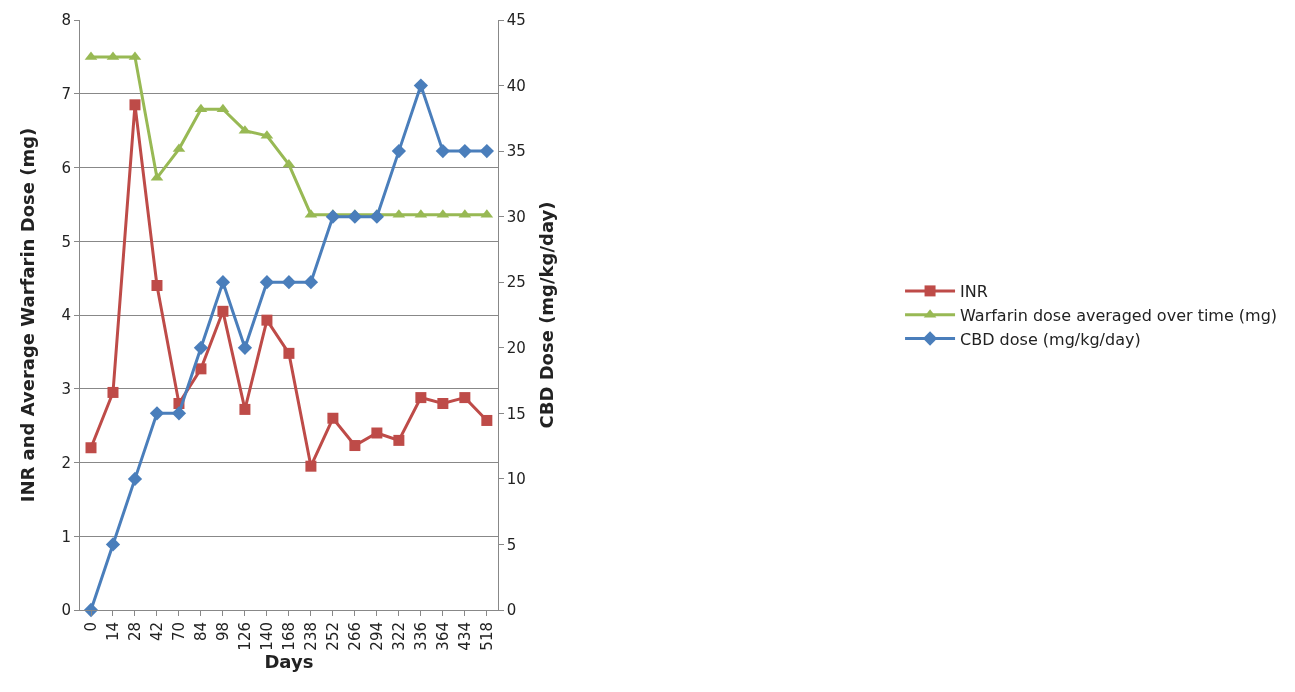 The width and height of the screenshot is (1295, 692). I want to click on x-tick-label: 98, so click(222, 632).